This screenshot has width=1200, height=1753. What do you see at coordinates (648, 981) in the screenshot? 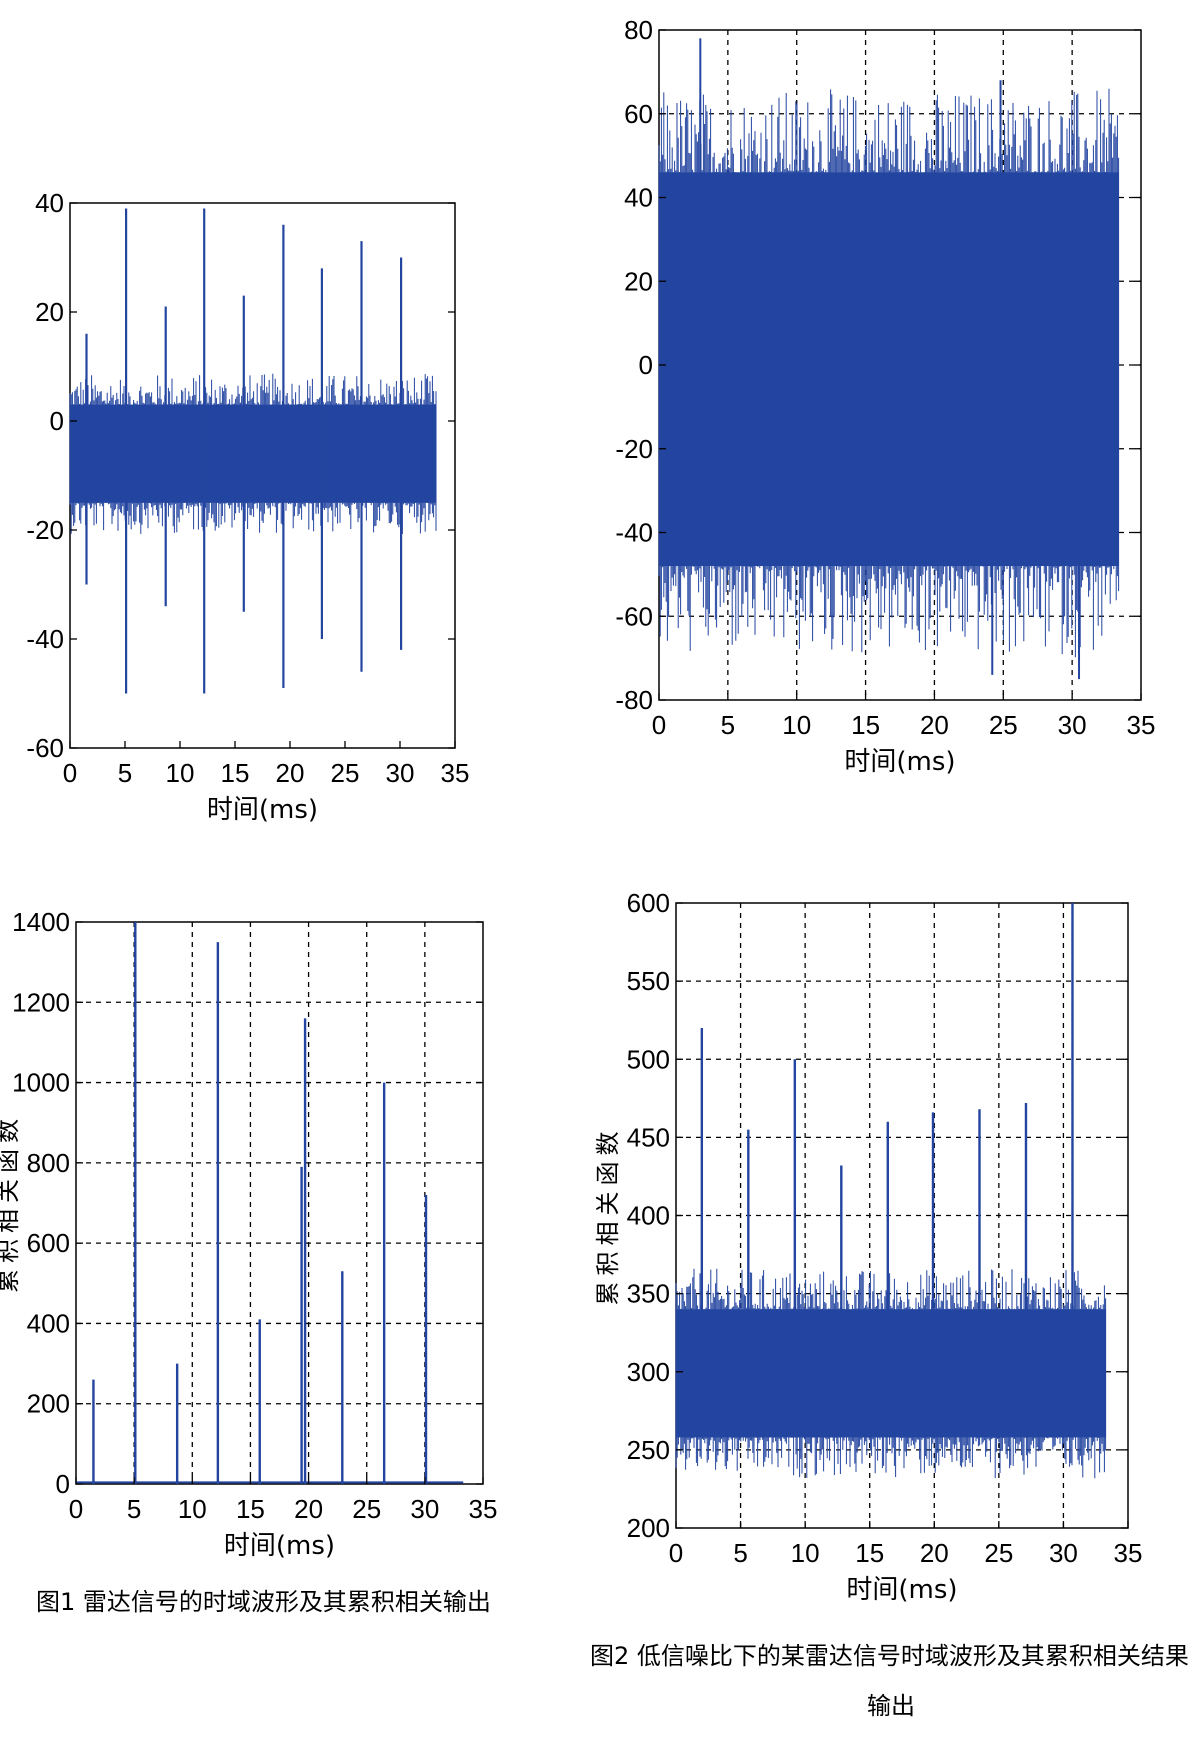
I see `y-tick-label: 550` at bounding box center [648, 981].